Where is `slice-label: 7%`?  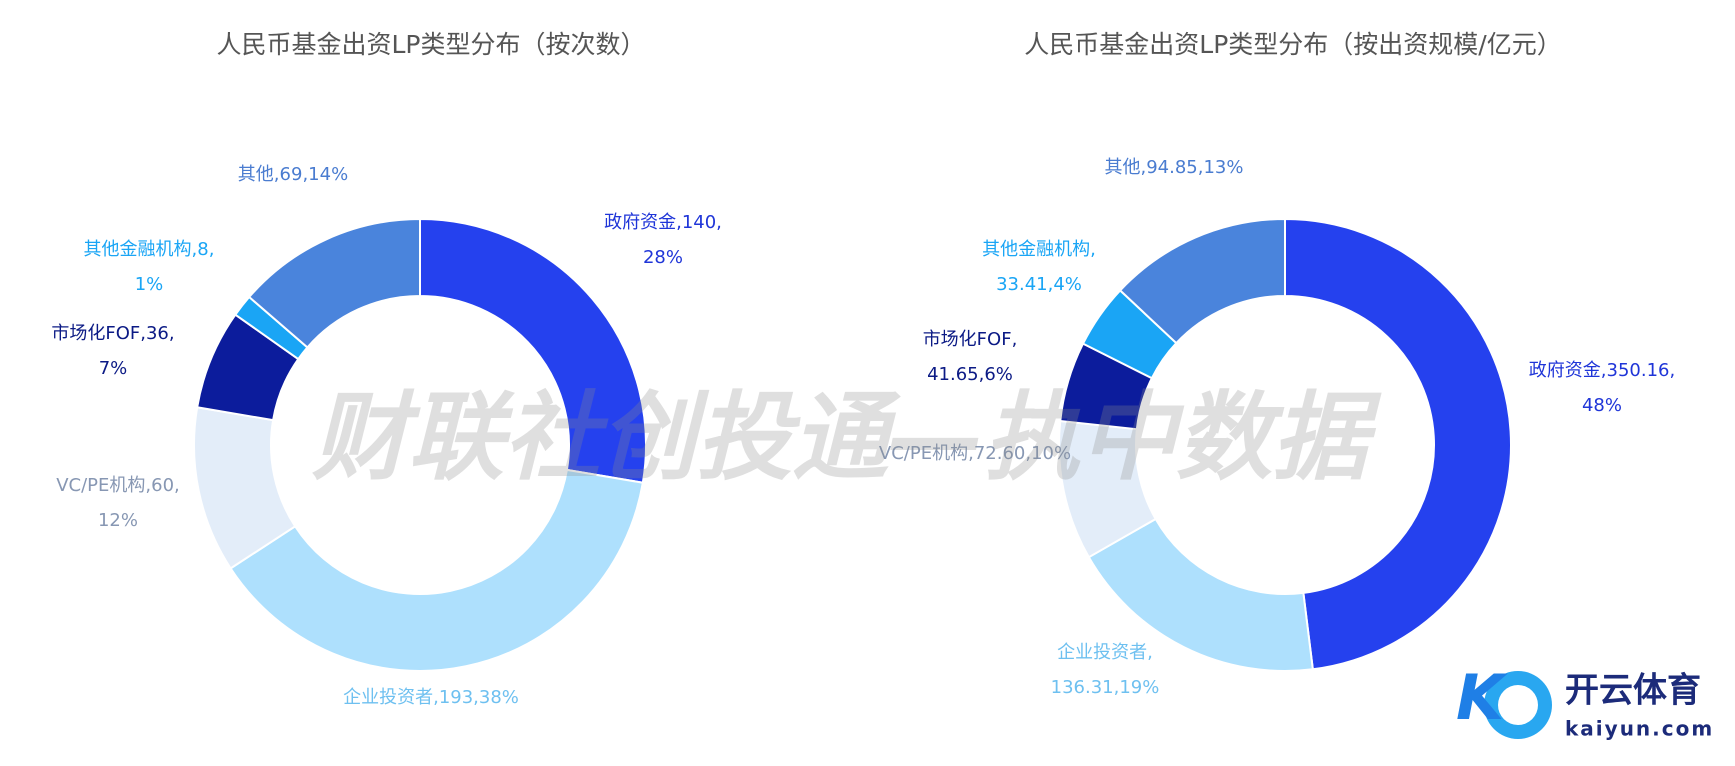
slice-label: 7% is located at coordinates (113, 368).